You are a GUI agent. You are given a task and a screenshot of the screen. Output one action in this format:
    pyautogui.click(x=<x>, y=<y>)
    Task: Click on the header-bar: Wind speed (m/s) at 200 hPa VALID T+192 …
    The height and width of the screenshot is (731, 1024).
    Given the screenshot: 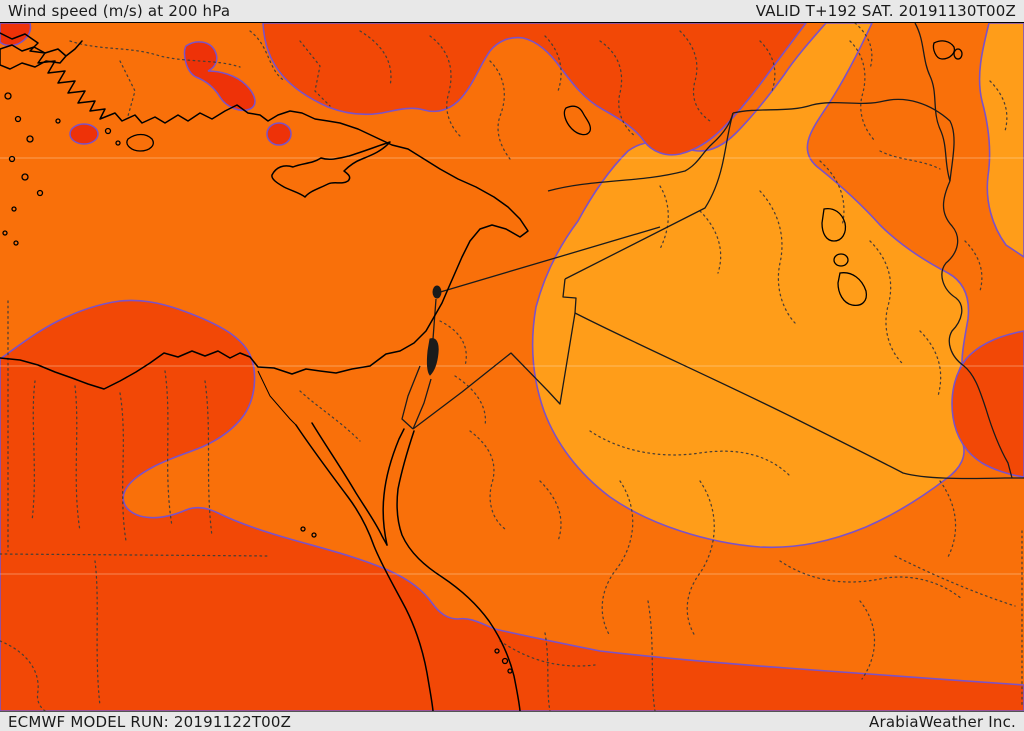 What is the action you would take?
    pyautogui.click(x=512, y=11)
    